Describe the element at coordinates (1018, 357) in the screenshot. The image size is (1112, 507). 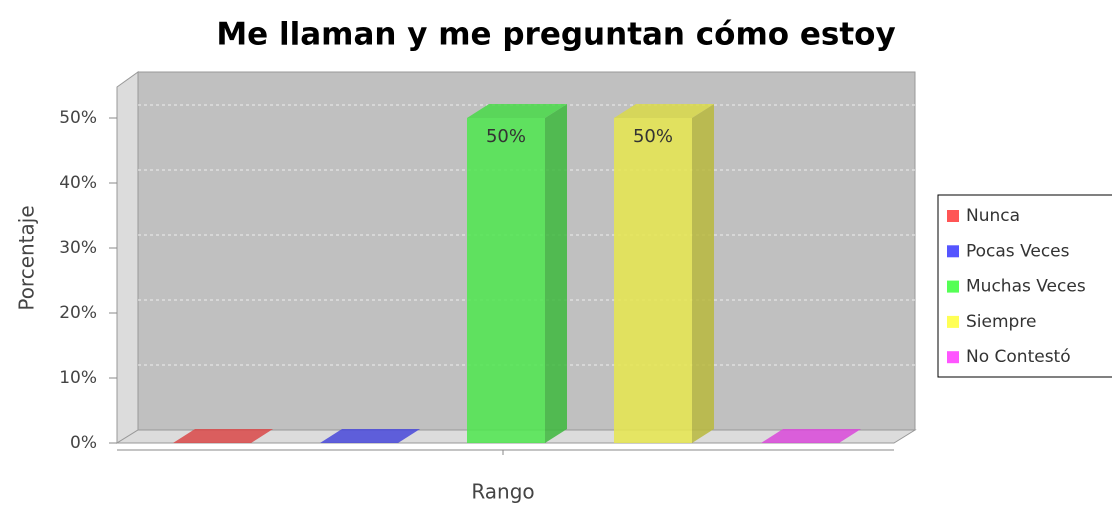
I see `legend-label: No Contestó` at that location.